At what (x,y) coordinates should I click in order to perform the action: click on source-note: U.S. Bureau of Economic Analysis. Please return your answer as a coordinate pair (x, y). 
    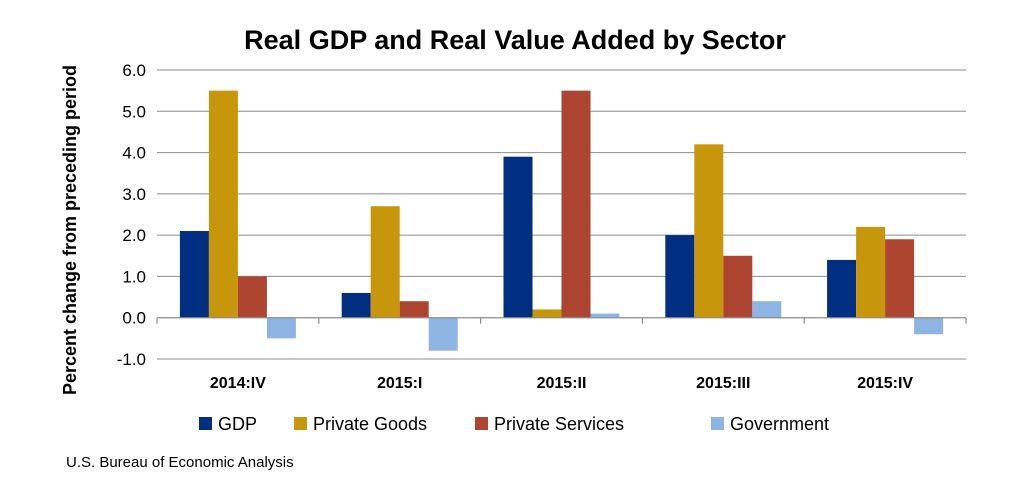
    Looking at the image, I should click on (180, 462).